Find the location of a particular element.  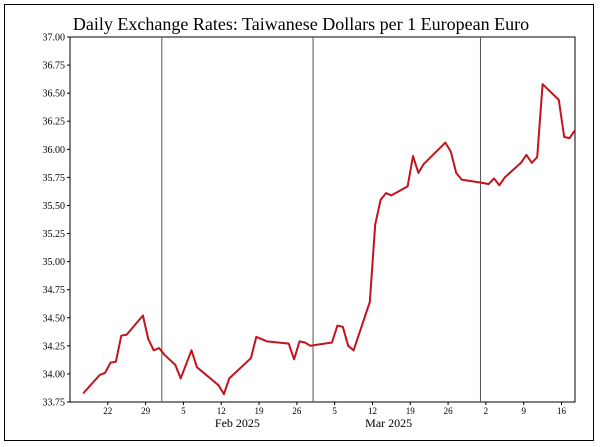

y-tick-label: 35.50 is located at coordinates (54, 206).